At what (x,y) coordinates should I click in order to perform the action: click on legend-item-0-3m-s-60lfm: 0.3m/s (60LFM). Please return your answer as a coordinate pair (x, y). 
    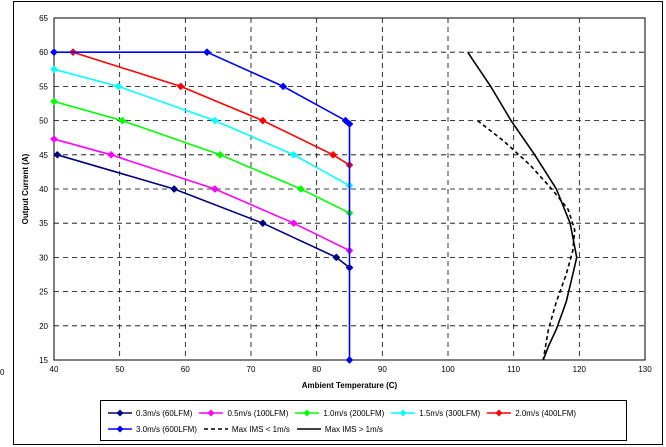
    Looking at the image, I should click on (149, 413).